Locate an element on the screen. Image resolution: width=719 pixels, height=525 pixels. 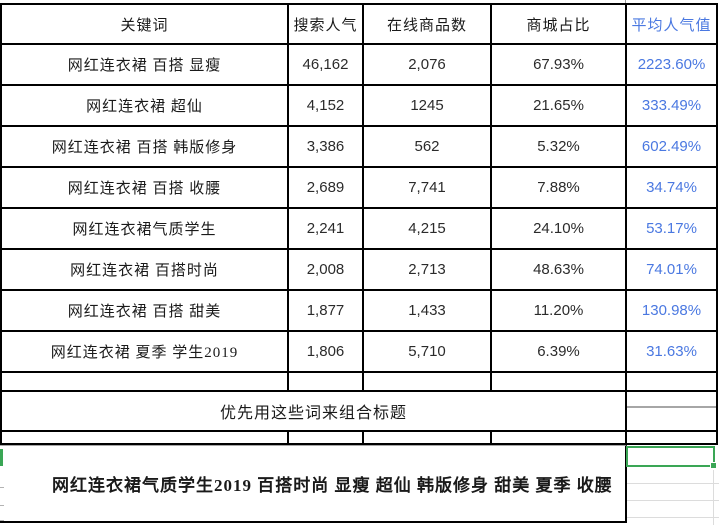
keyword-cell: 网红连衣裙 百搭 甜美 is located at coordinates (144, 310).